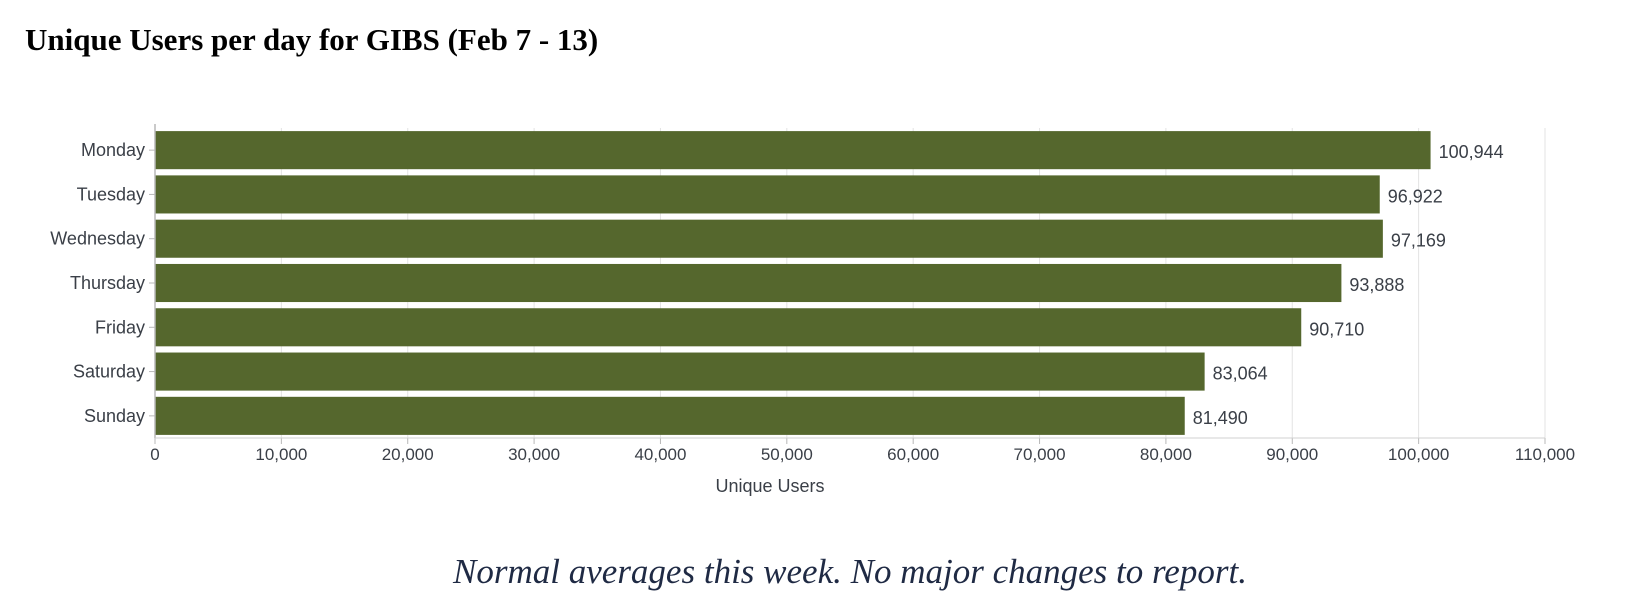 This screenshot has height=616, width=1648. Describe the element at coordinates (1376, 285) in the screenshot. I see `data-label: 93,888` at that location.